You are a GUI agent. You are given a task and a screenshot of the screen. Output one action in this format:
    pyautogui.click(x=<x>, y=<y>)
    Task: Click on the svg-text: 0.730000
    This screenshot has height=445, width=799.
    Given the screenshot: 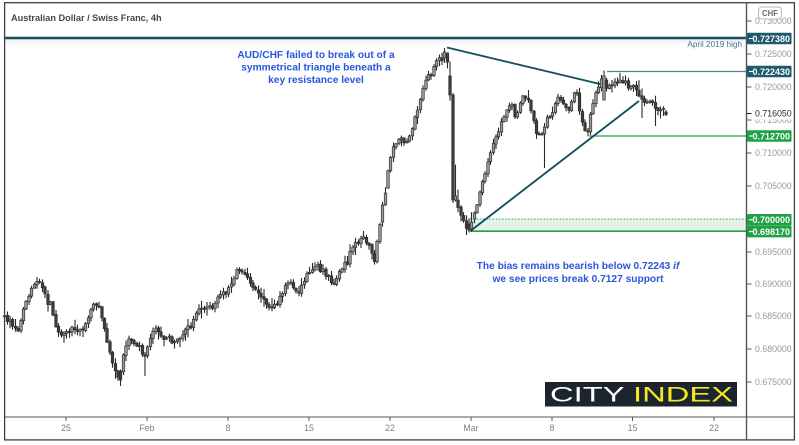 What is the action you would take?
    pyautogui.click(x=773, y=21)
    